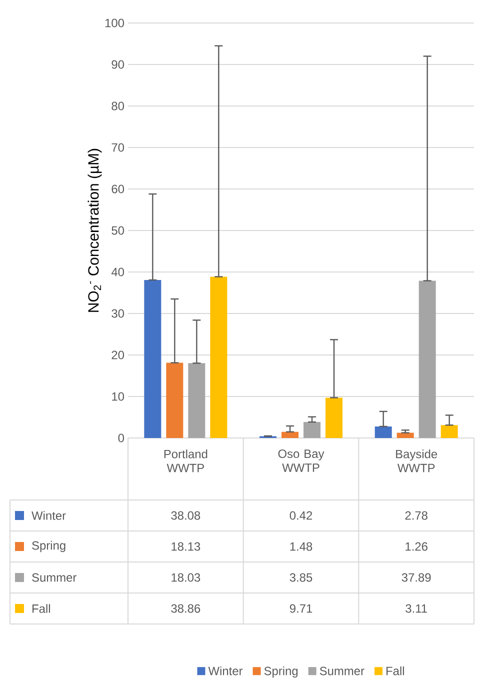 The image size is (484, 681). Describe the element at coordinates (301, 546) in the screenshot. I see `data-label: 1.48` at that location.